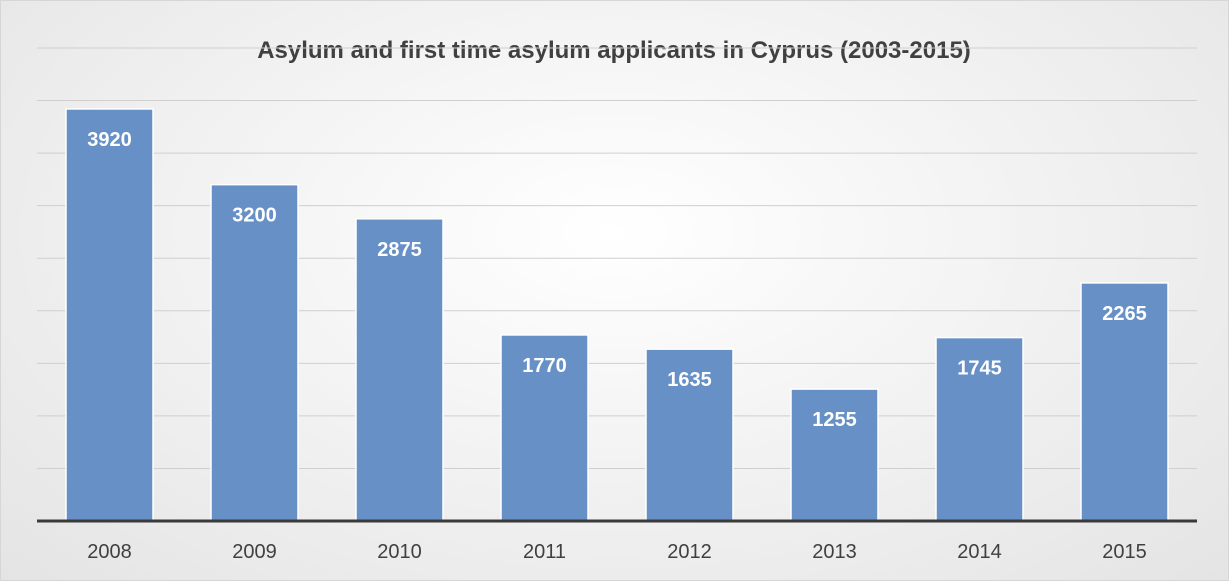 The width and height of the screenshot is (1229, 581). I want to click on data-label-2014: 1745, so click(979, 369).